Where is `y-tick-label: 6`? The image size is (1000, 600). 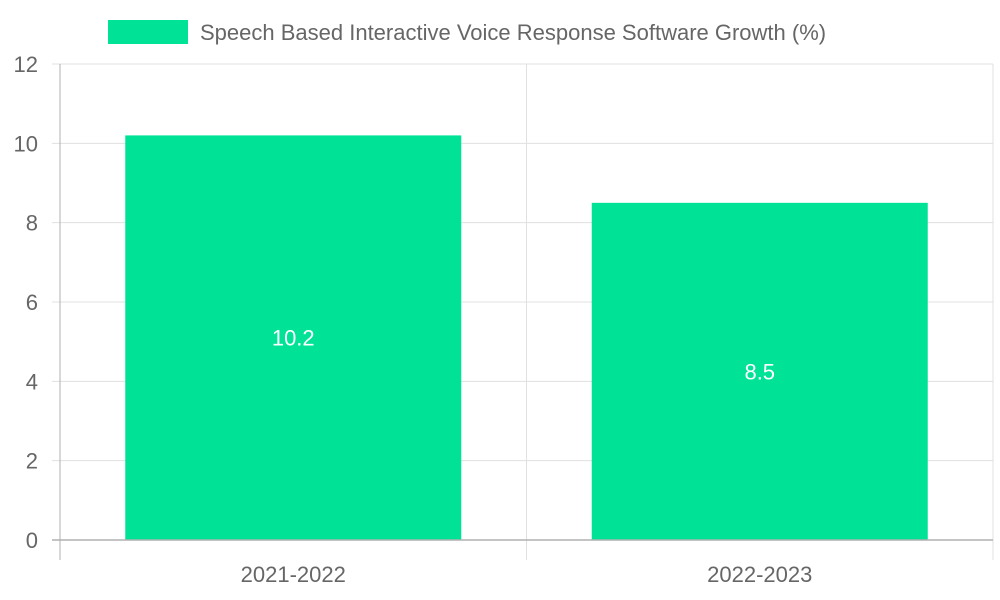
y-tick-label: 6 is located at coordinates (32, 302).